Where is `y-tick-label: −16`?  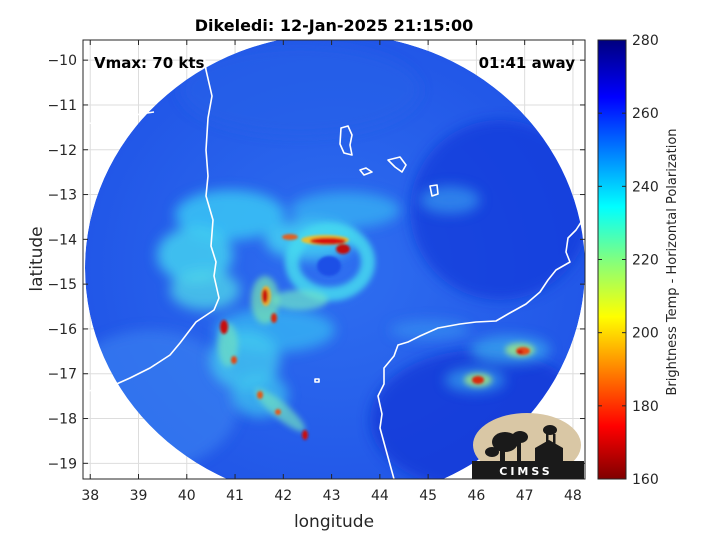 y-tick-label: −16 is located at coordinates (62, 330).